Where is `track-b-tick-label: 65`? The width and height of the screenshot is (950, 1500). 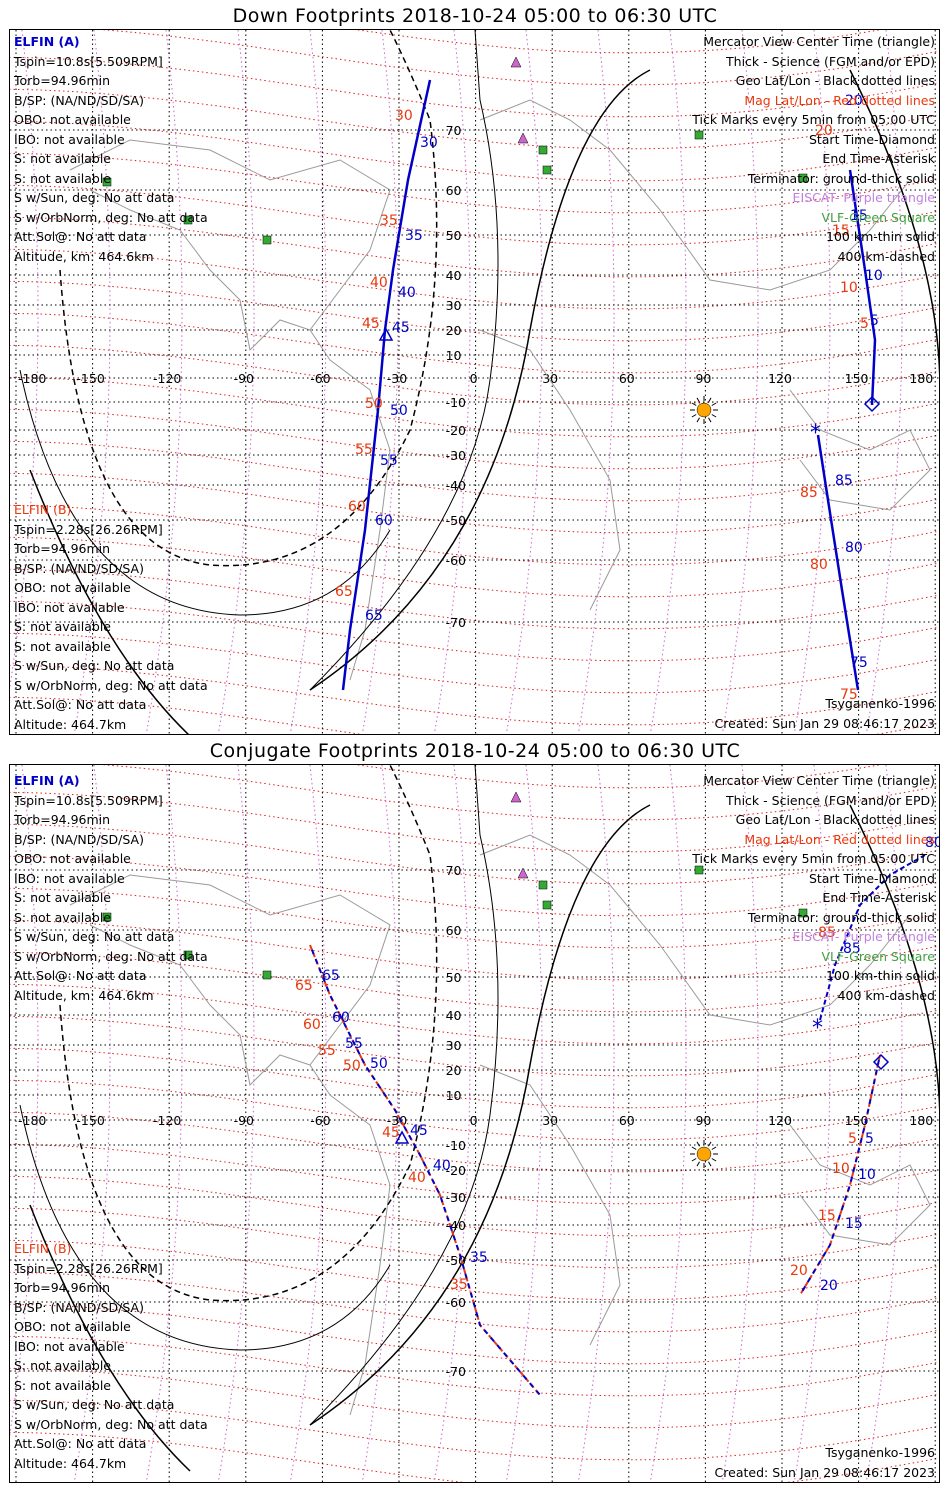 track-b-tick-label: 65 is located at coordinates (344, 592).